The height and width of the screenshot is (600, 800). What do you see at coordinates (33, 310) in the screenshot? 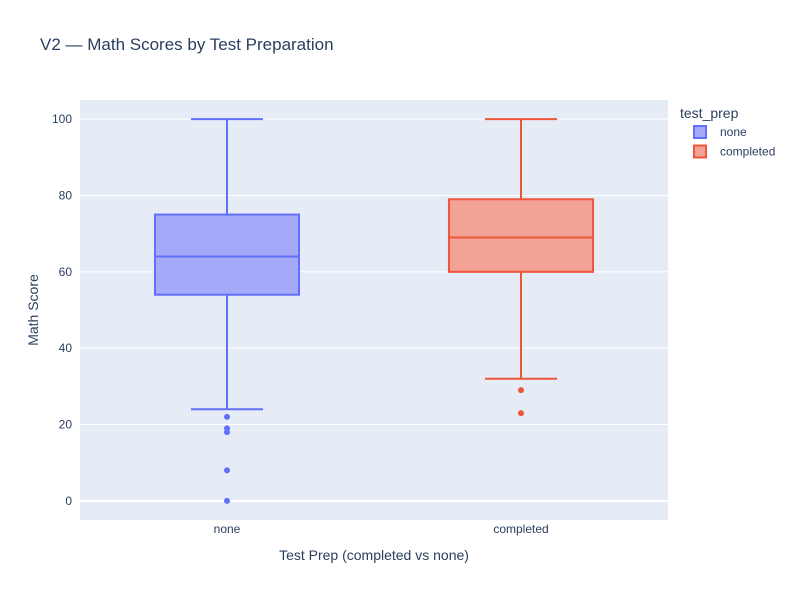
I see `y-axis-title: Math Score` at bounding box center [33, 310].